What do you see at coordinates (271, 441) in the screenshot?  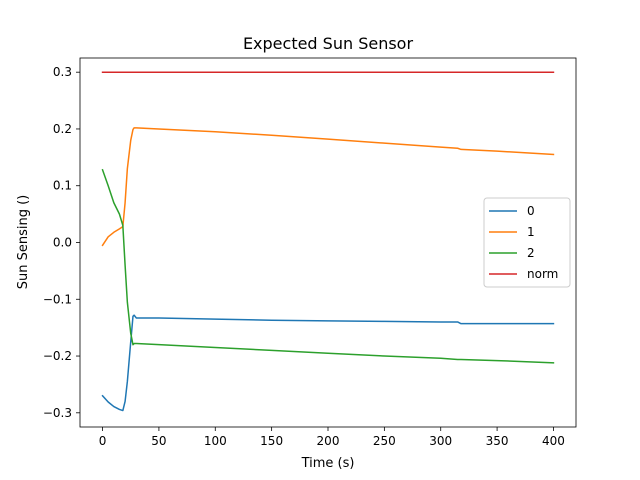 I see `x-tick-label: 150` at bounding box center [271, 441].